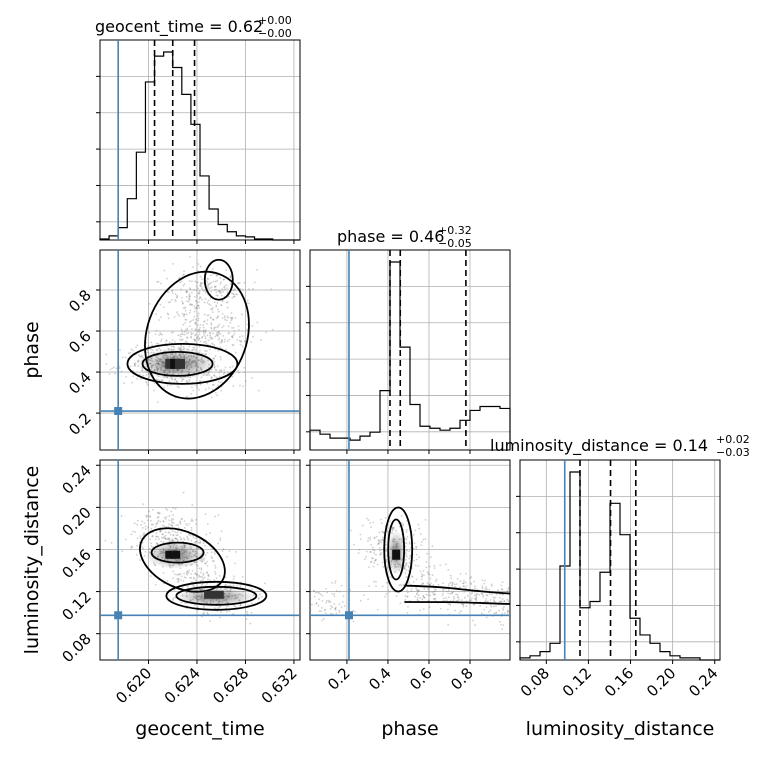 The image size is (760, 764). Describe the element at coordinates (180, 363) in the screenshot. I see `density-bin` at that location.